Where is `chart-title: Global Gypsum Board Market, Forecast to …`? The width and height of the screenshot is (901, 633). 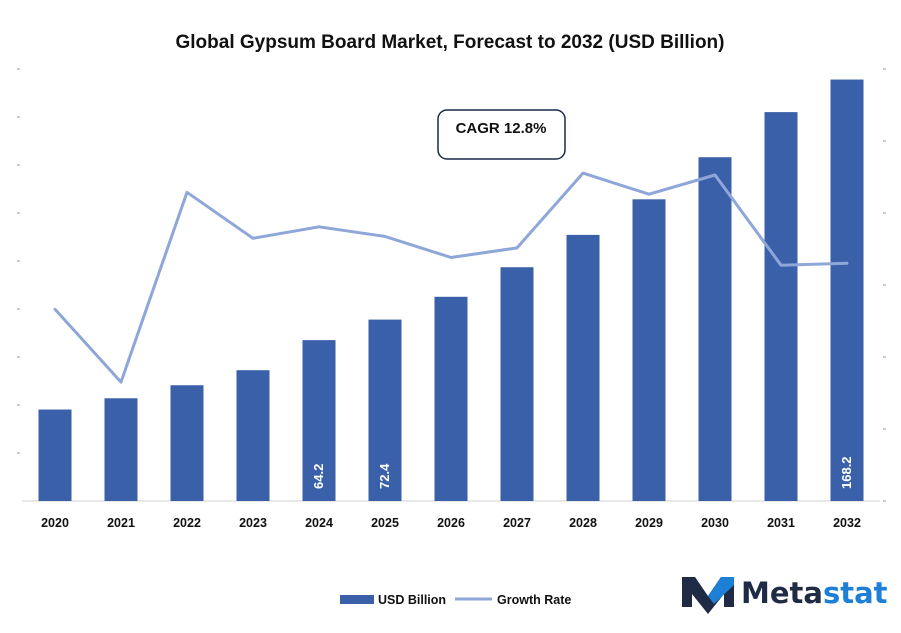
chart-title: Global Gypsum Board Market, Forecast to … is located at coordinates (449, 42).